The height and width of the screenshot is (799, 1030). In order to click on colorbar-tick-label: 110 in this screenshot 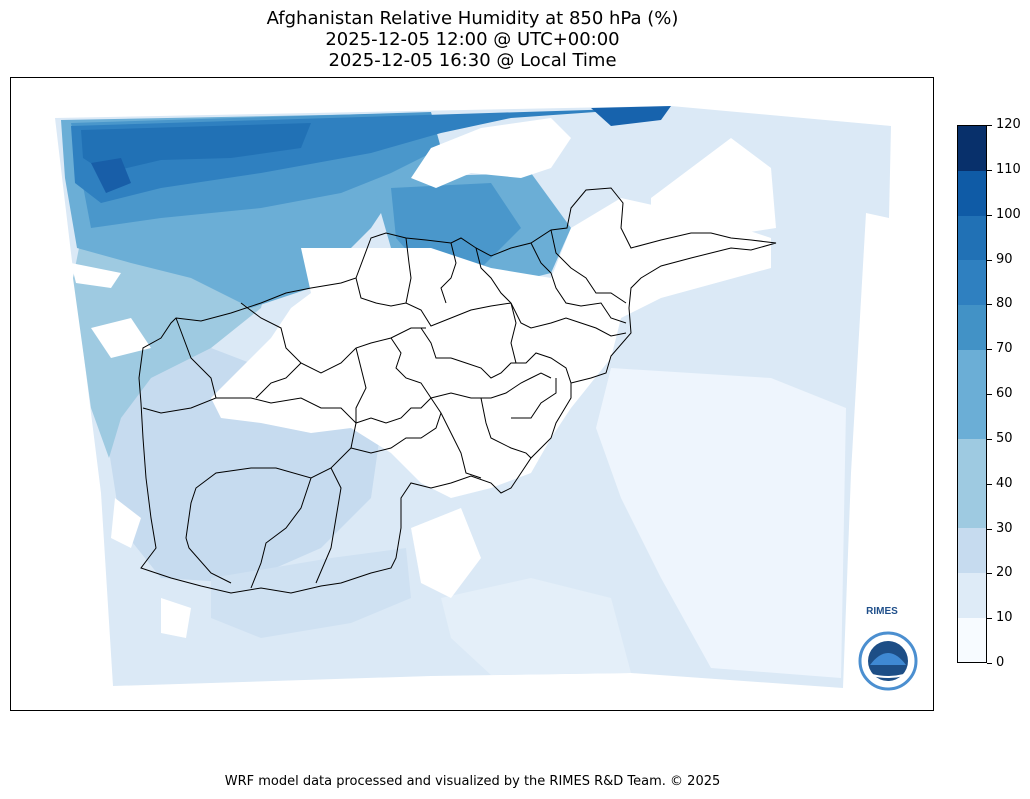, I will do `click(1008, 169)`.